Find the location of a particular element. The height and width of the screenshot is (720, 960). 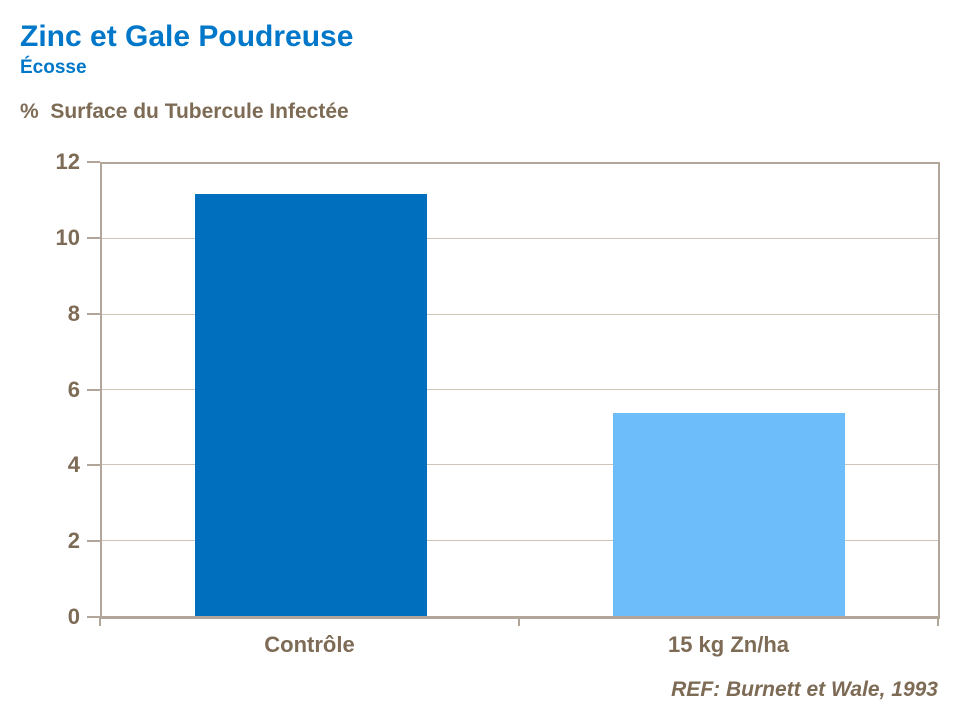

x-label-15 kg Zn/ha: 15 kg Zn/ha is located at coordinates (728, 644).